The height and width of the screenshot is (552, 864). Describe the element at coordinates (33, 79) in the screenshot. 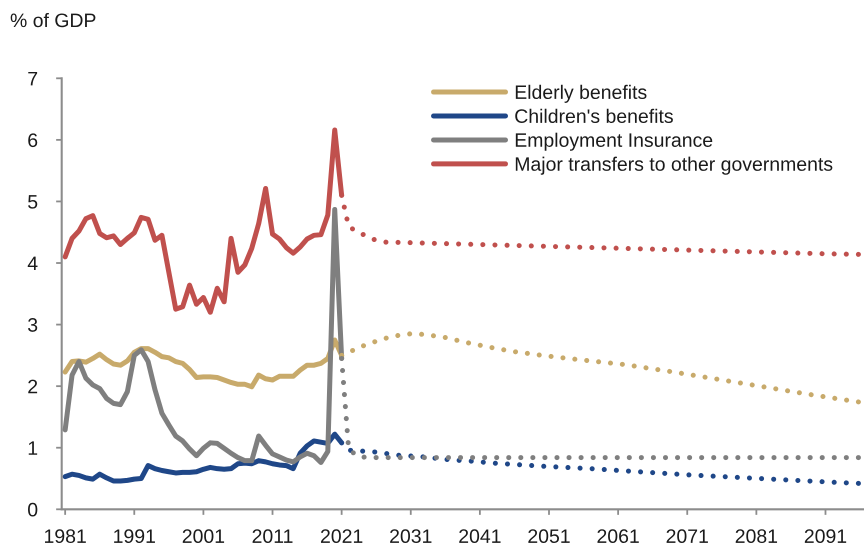

I see `y-tick-label: 7` at that location.